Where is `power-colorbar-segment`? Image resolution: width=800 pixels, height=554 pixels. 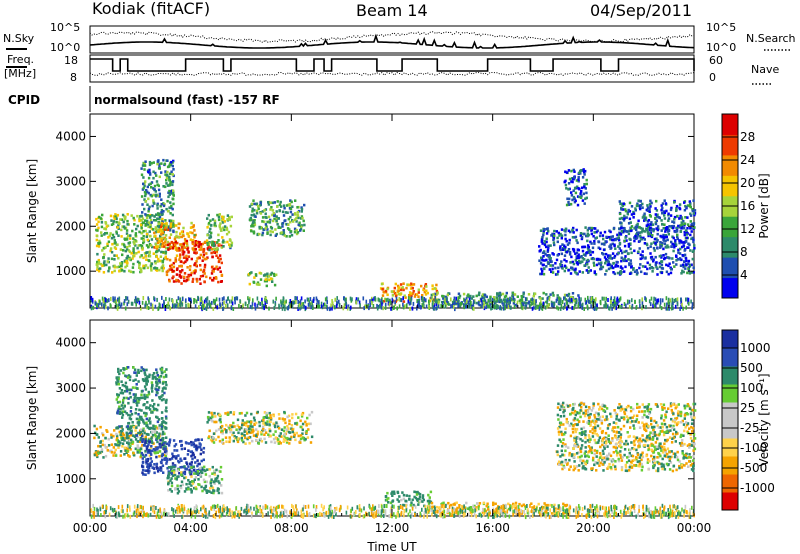 power-colorbar-segment is located at coordinates (730, 165).